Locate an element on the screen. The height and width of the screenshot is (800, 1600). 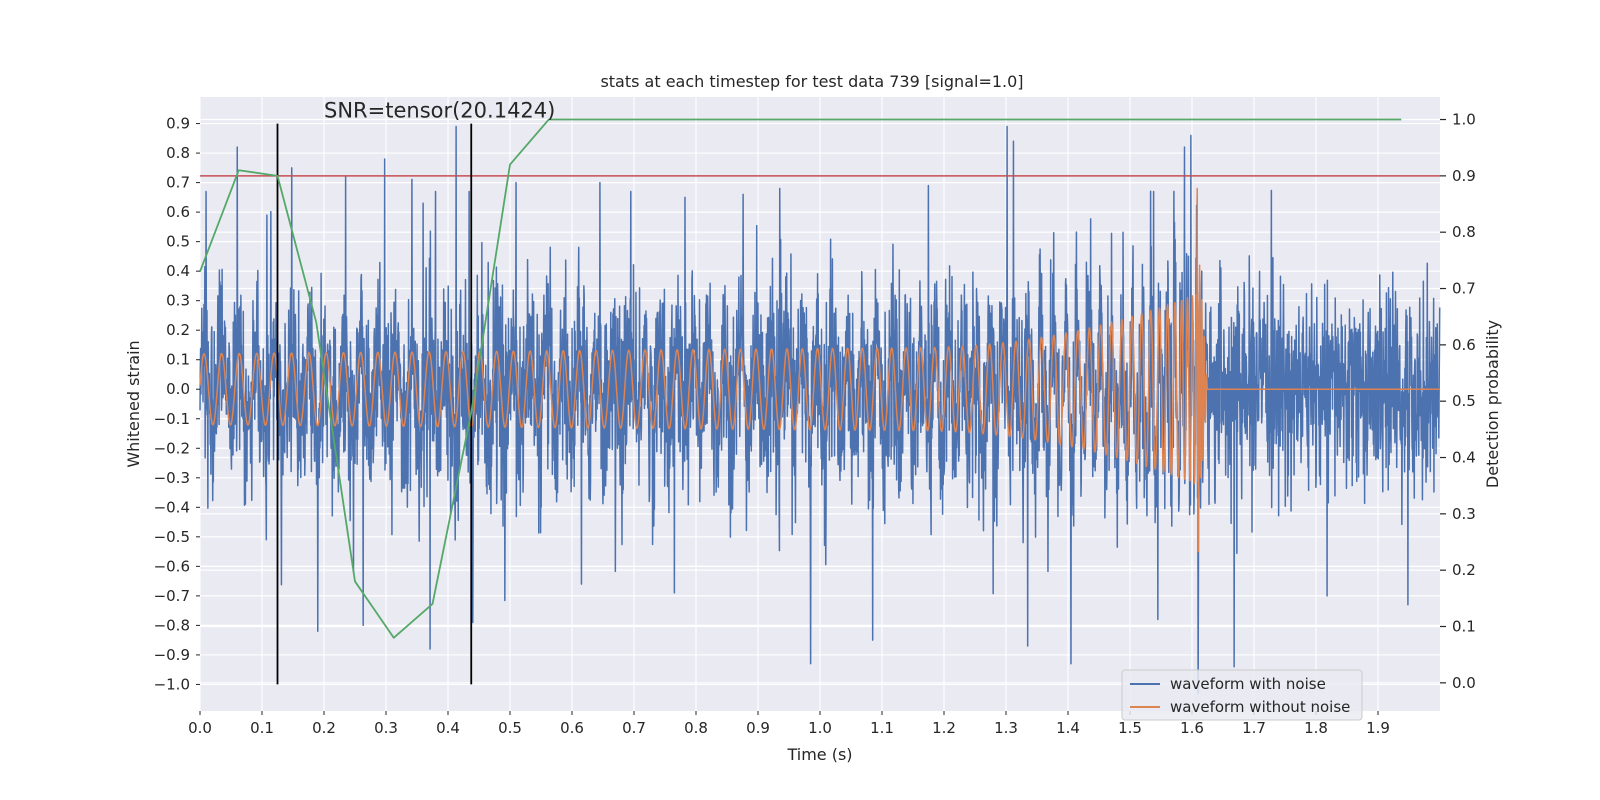
y-right-tick-label: 0.1 is located at coordinates (1464, 627).